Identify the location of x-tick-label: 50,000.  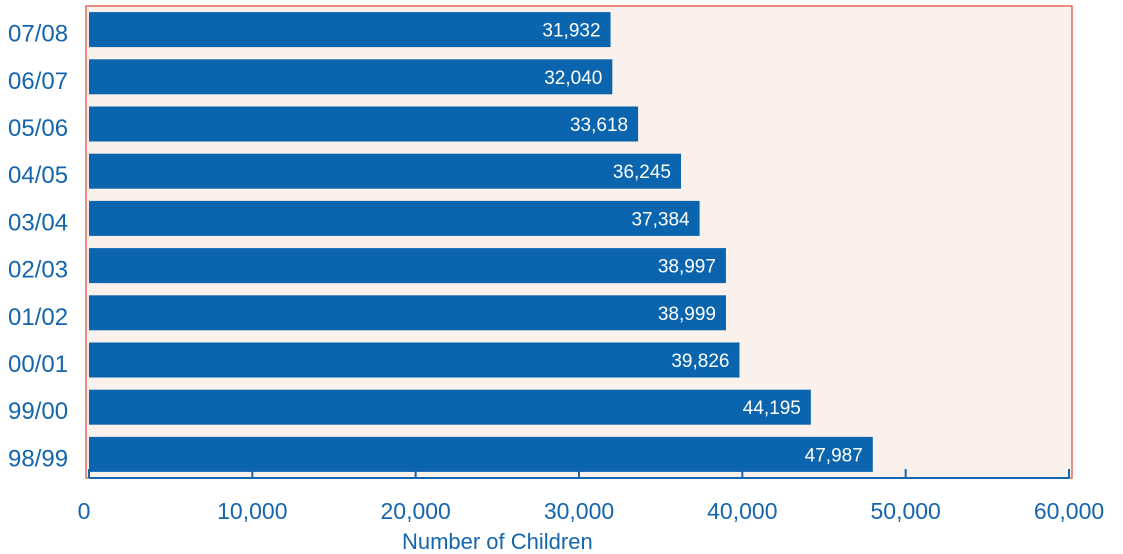
(905, 511).